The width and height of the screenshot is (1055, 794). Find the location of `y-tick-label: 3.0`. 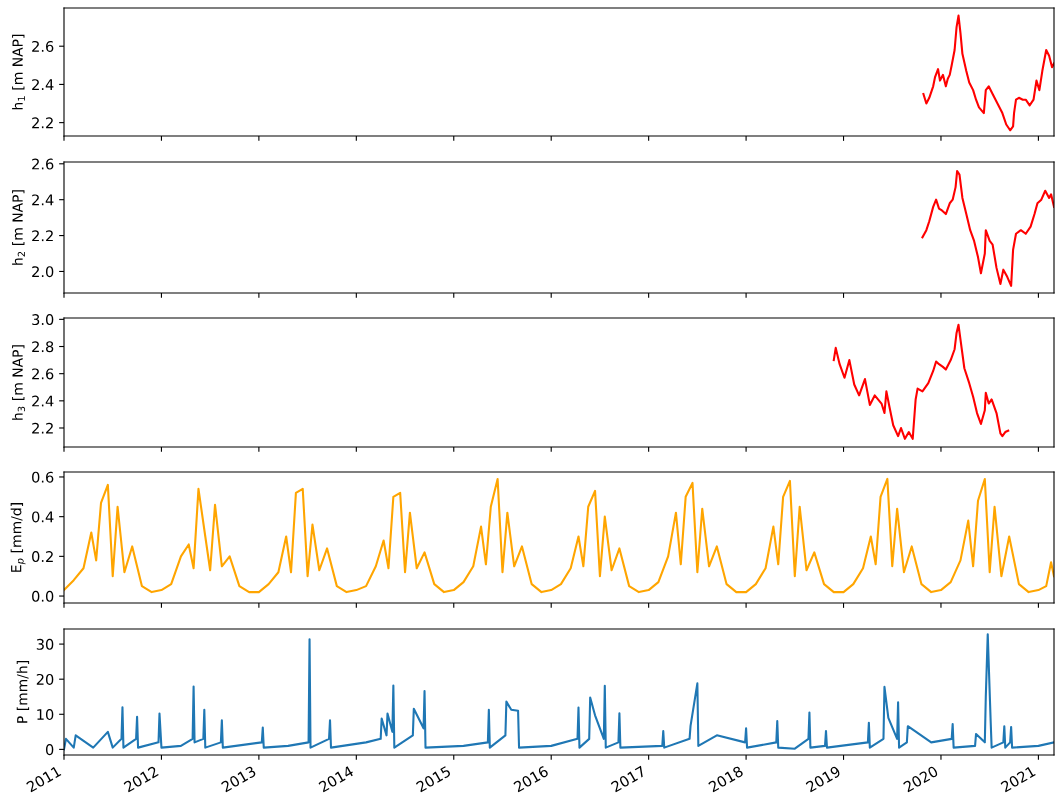

y-tick-label: 3.0 is located at coordinates (43, 320).